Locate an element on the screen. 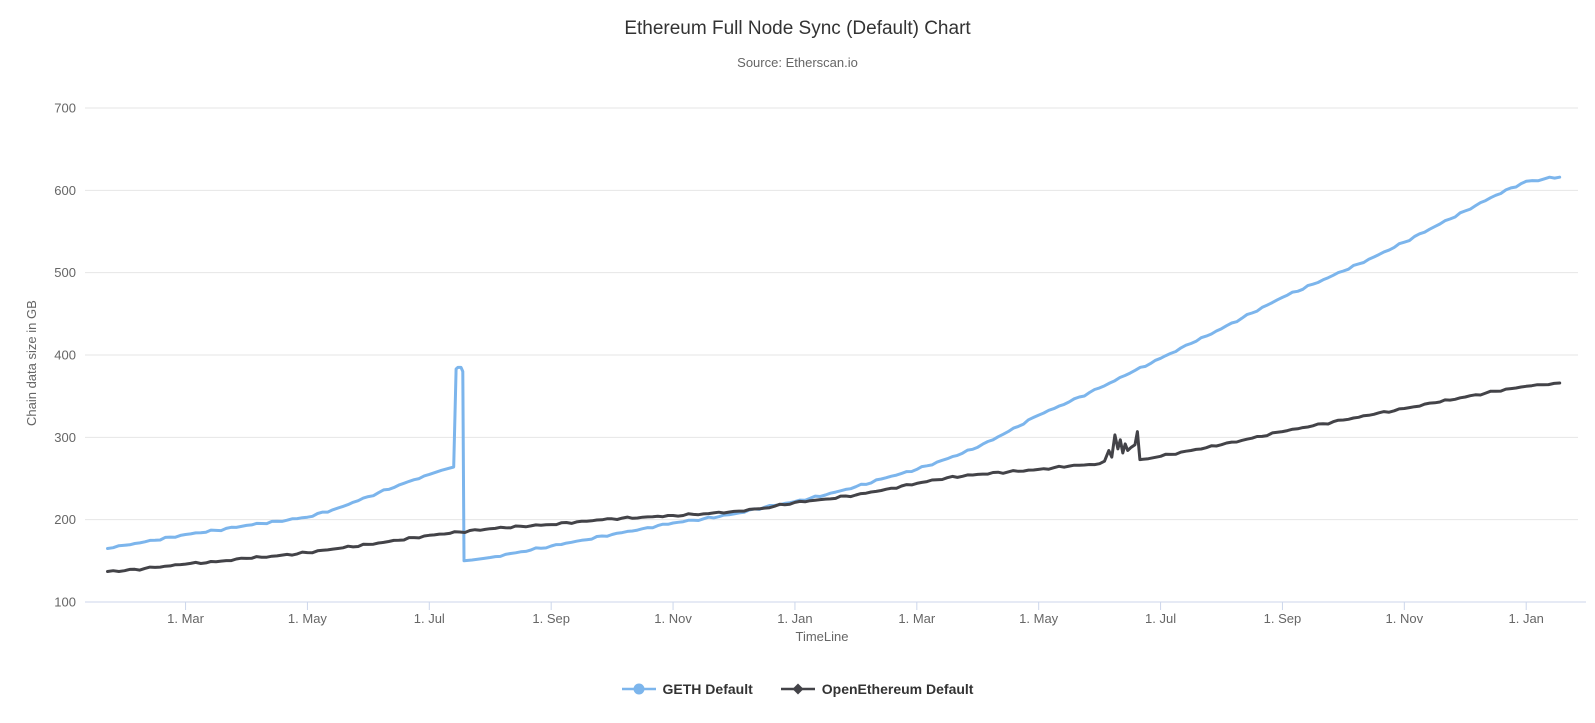 The image size is (1595, 723). legend: GETH Default OpenEthereum Default is located at coordinates (797, 689).